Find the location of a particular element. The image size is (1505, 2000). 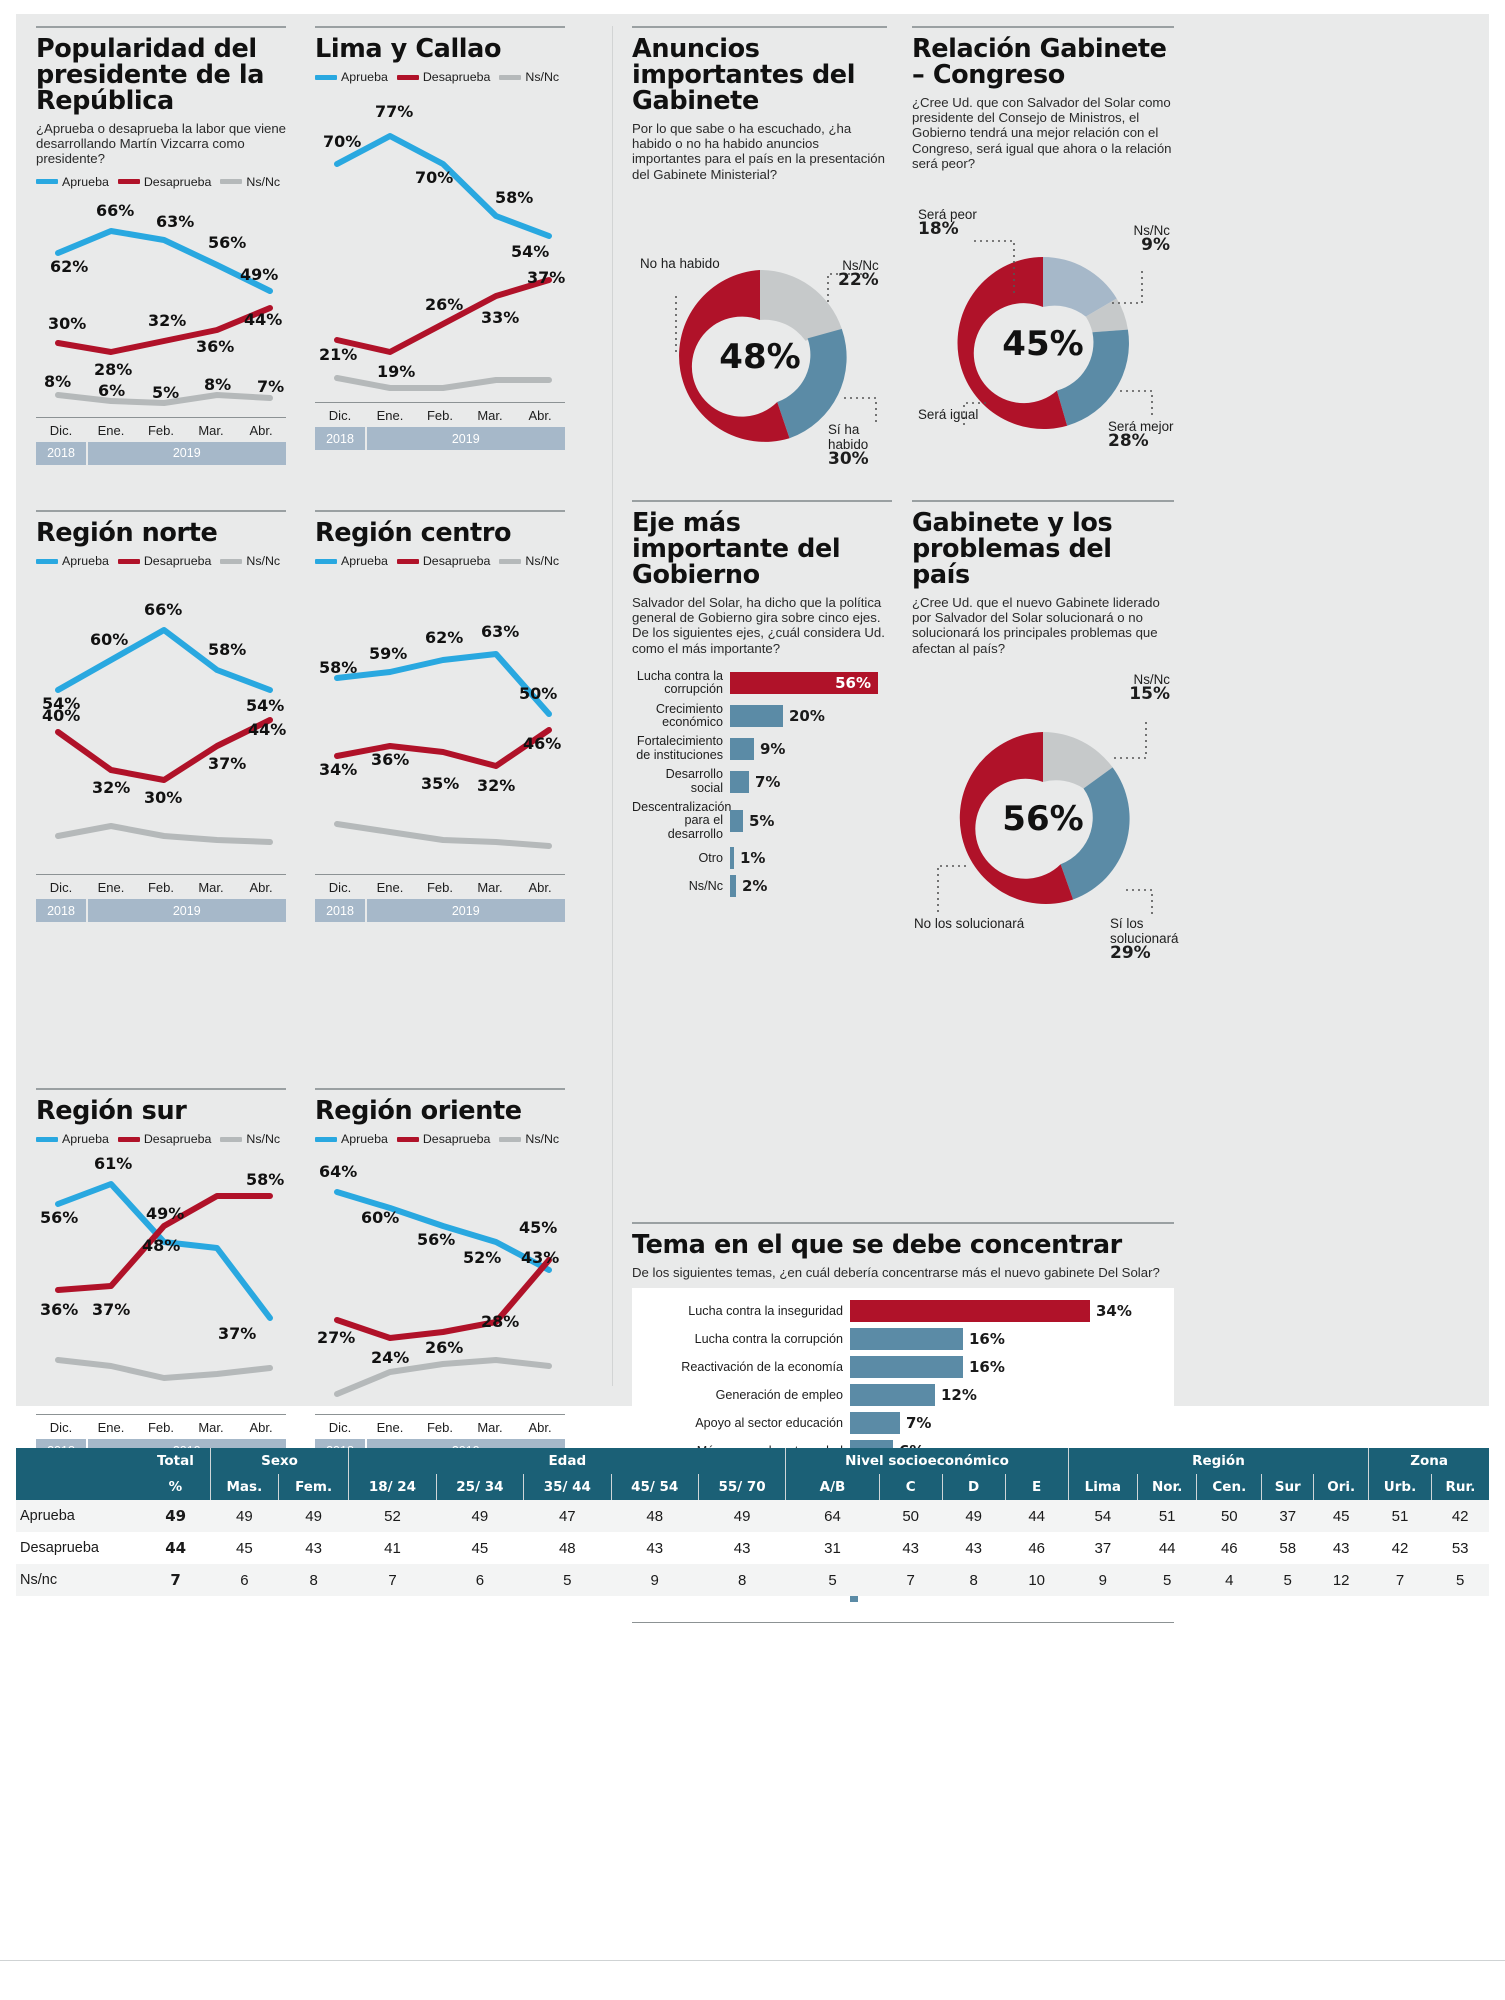

bar-label: Descentralización para el desarrollo is located at coordinates (682, 820).